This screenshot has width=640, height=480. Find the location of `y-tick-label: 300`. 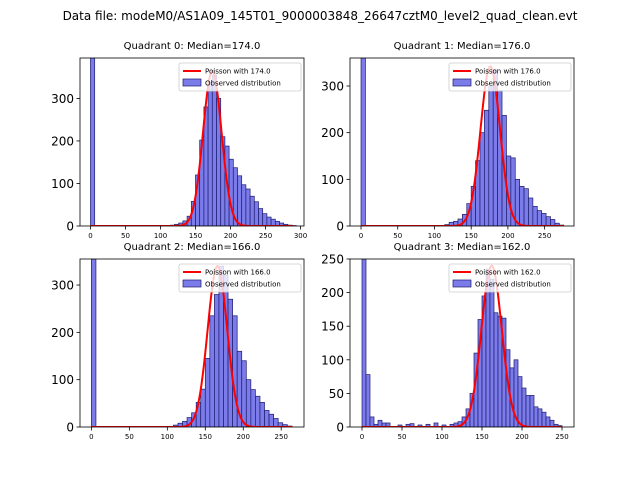

y-tick-label: 300 is located at coordinates (62, 99).